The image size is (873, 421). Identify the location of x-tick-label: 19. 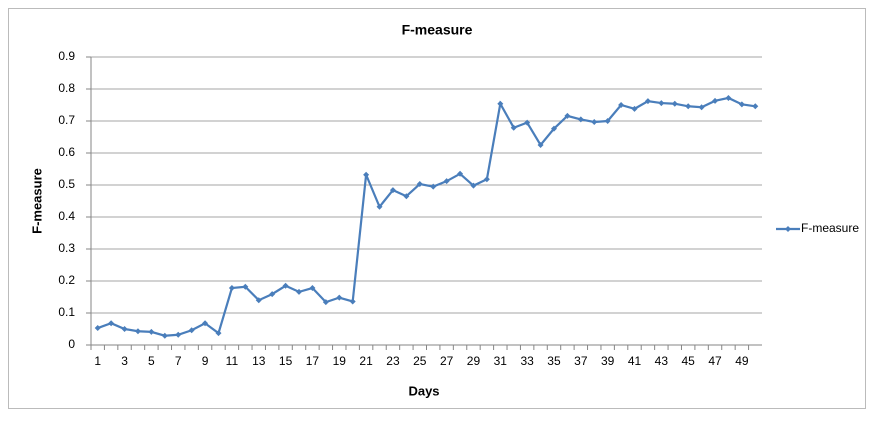
(340, 361).